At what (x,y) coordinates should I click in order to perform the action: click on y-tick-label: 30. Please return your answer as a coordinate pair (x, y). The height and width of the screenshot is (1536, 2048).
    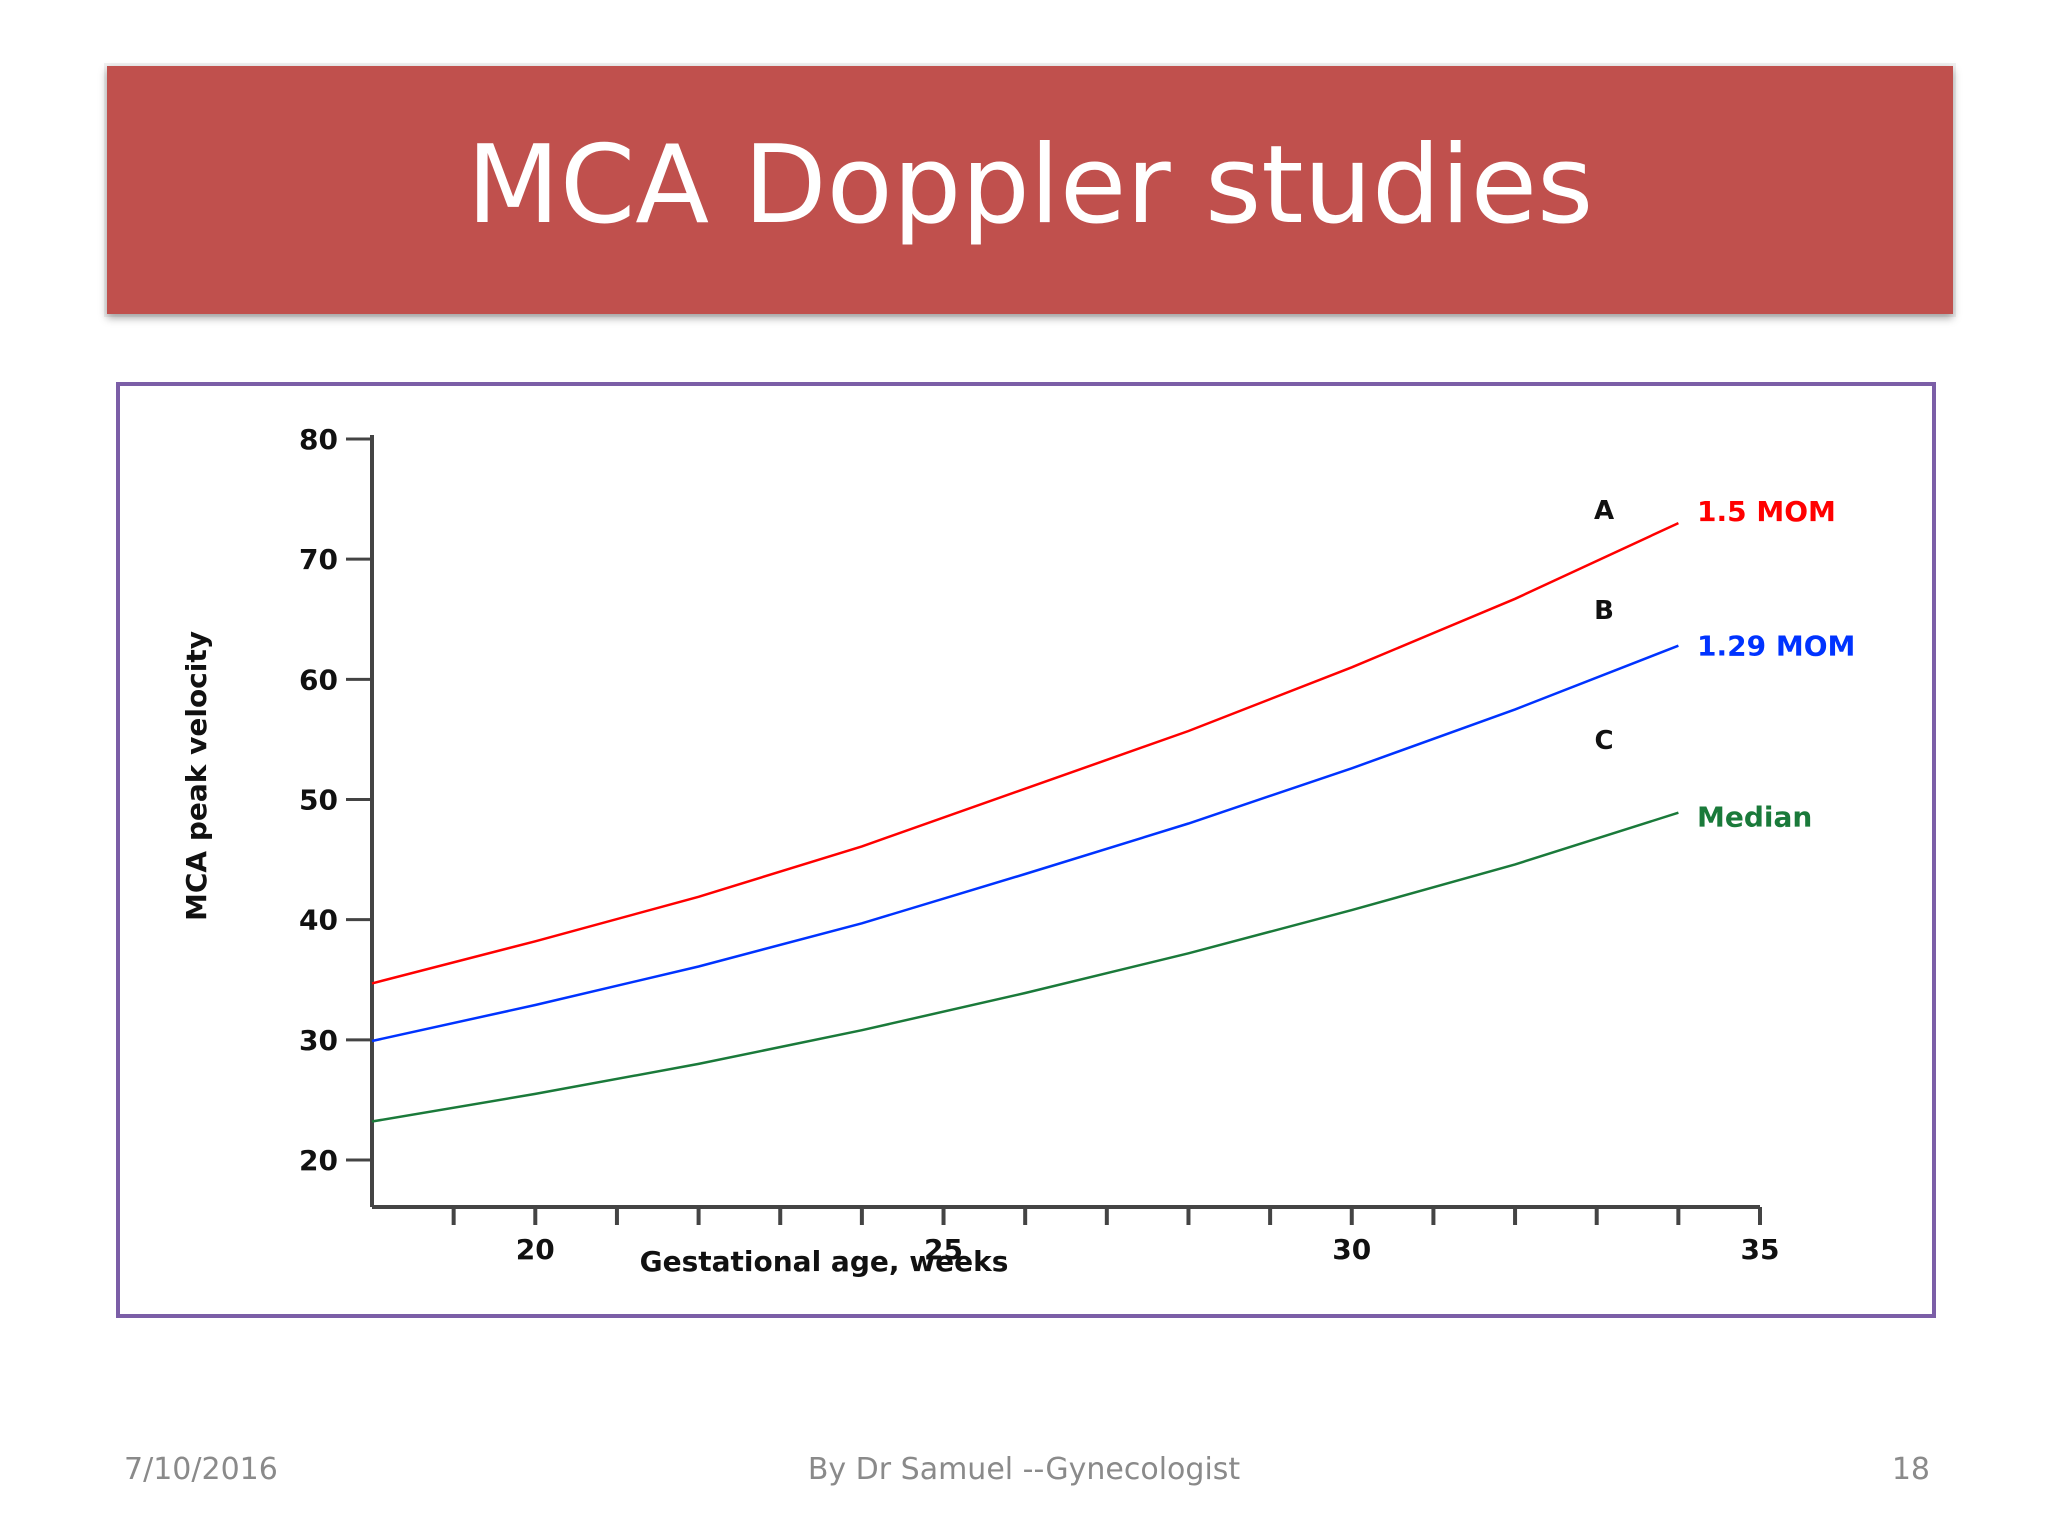
    Looking at the image, I should click on (318, 1040).